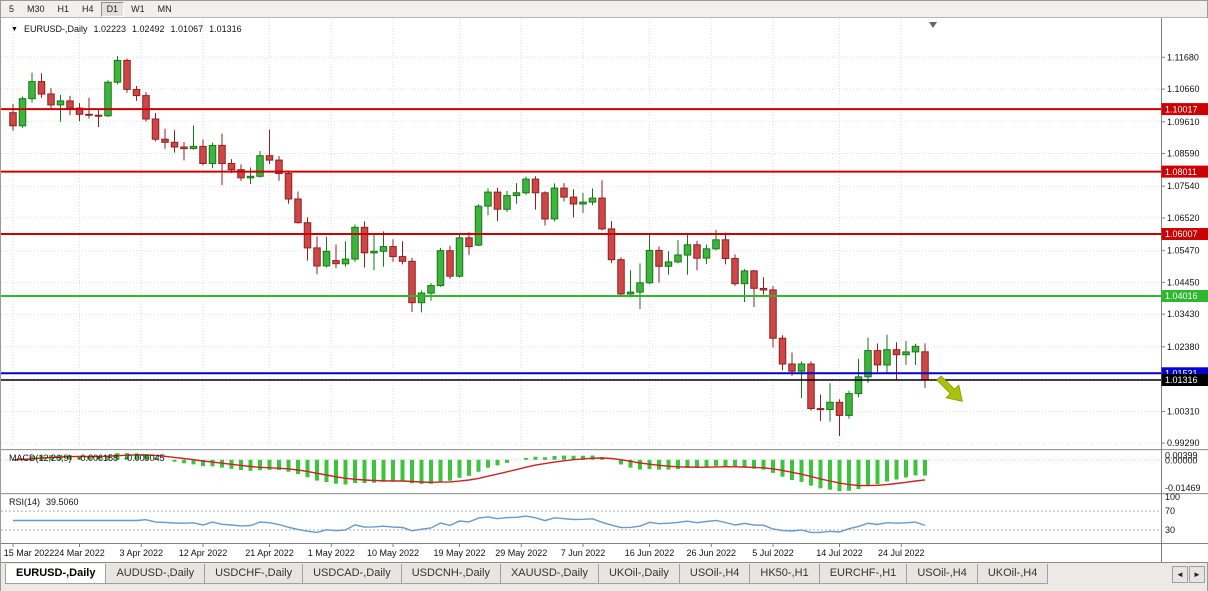  Describe the element at coordinates (79, 553) in the screenshot. I see `svg-text: 24 Mar 2022` at that location.